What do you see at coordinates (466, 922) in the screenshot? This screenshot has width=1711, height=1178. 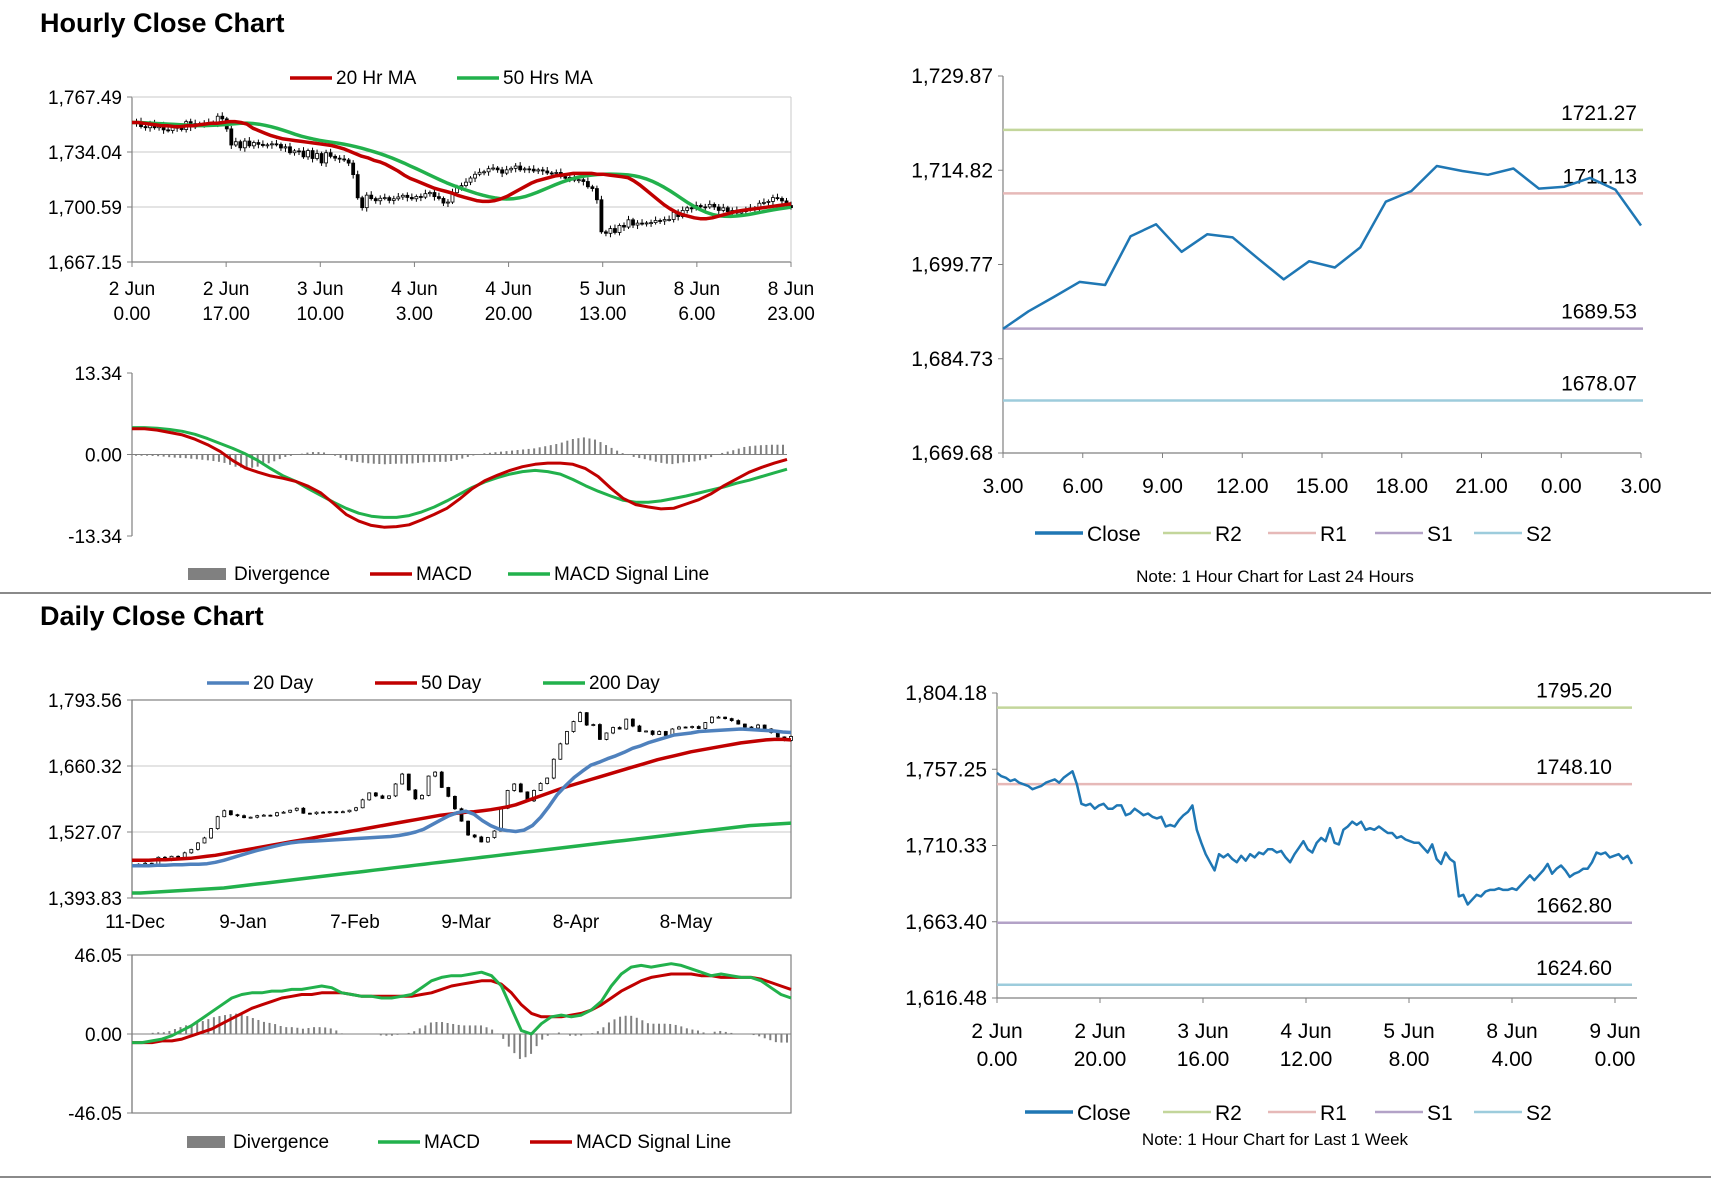 I see `x-tick-label: 9-Mar` at bounding box center [466, 922].